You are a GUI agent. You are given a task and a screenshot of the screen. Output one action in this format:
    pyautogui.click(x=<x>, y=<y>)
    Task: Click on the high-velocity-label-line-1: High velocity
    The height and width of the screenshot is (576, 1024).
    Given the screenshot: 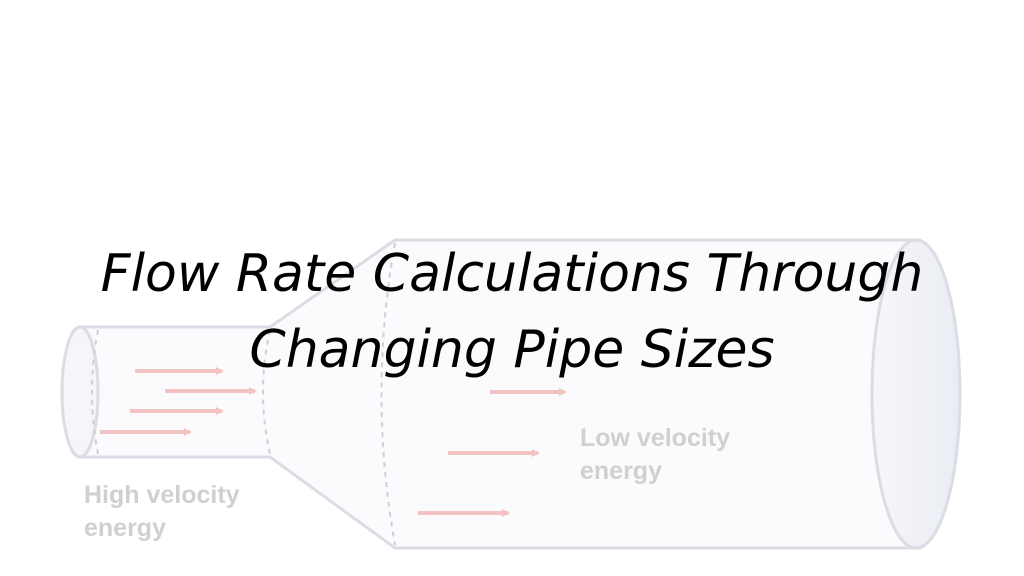 What is the action you would take?
    pyautogui.click(x=162, y=495)
    